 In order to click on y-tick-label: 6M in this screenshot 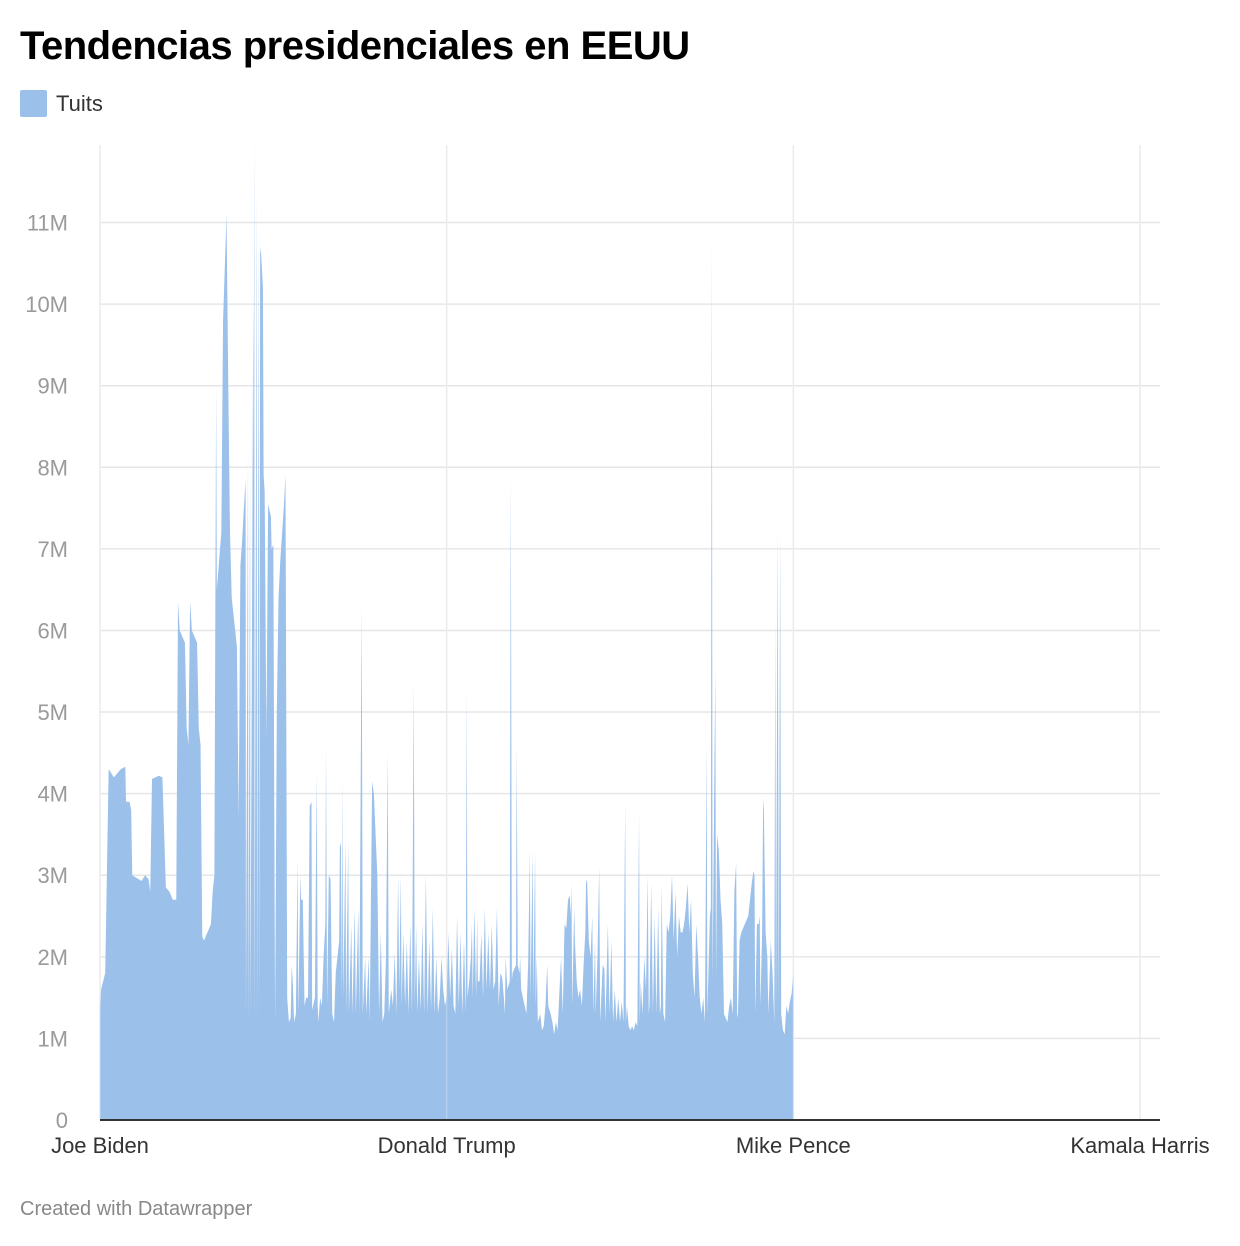, I will do `click(52, 630)`.